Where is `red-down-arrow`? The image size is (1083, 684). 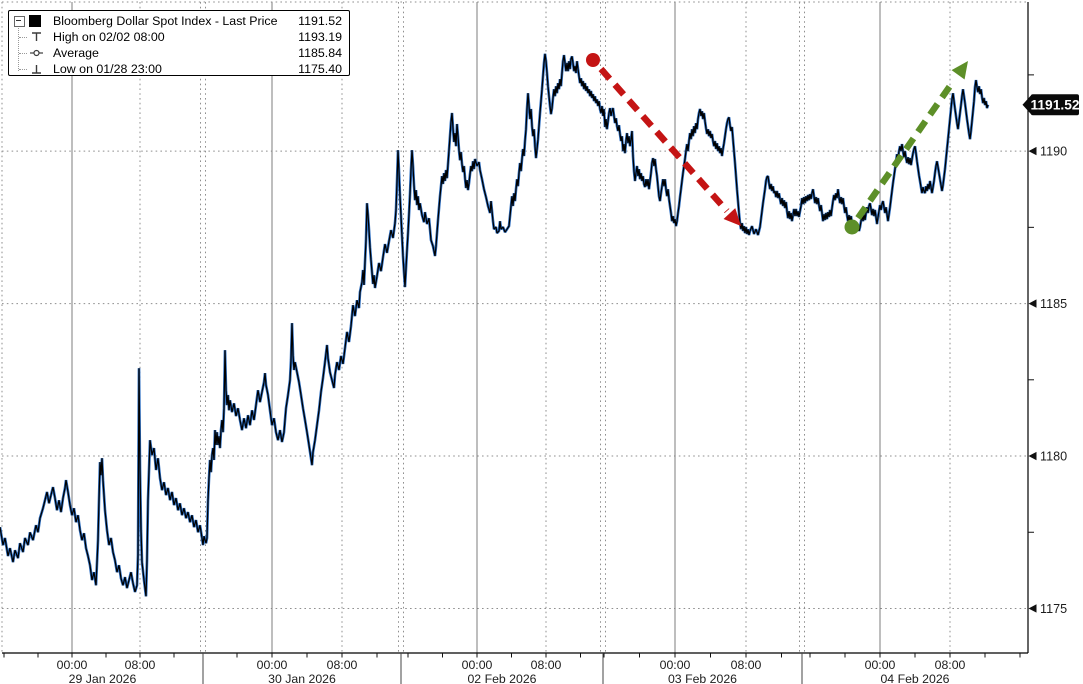
red-down-arrow is located at coordinates (663, 139).